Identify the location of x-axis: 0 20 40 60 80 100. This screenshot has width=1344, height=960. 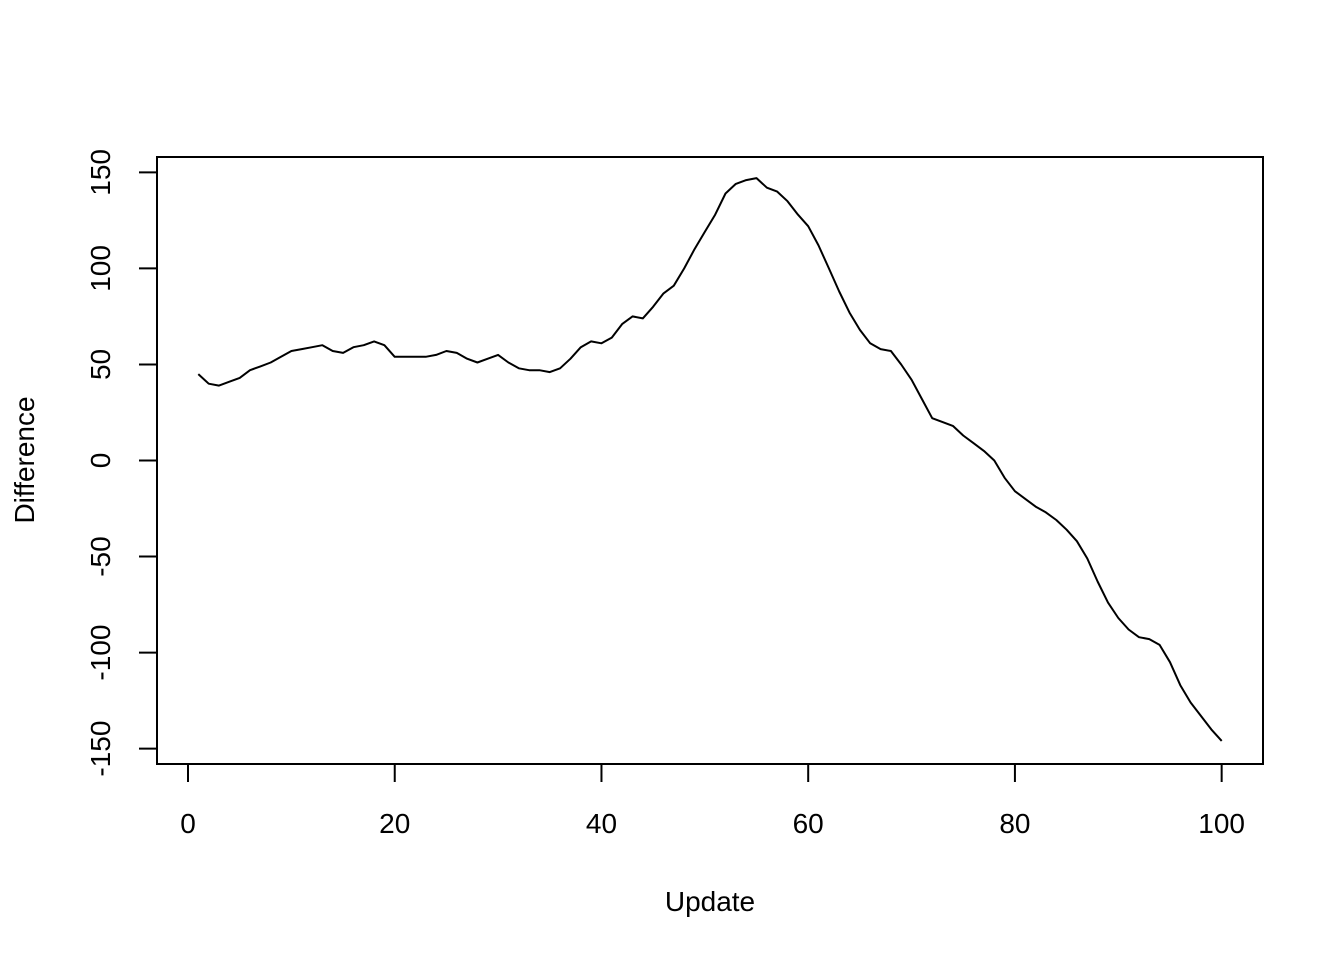
(712, 801).